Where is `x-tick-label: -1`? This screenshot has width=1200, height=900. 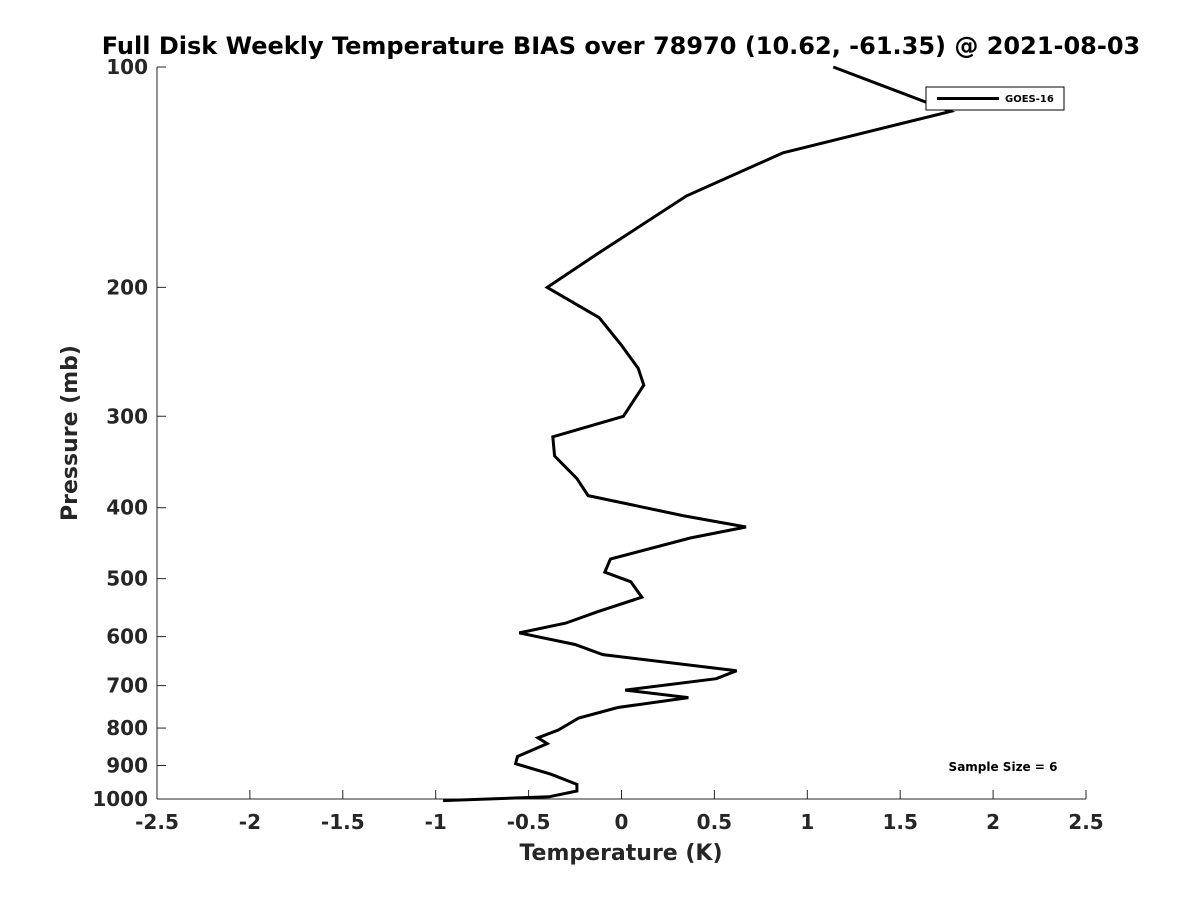
x-tick-label: -1 is located at coordinates (436, 822).